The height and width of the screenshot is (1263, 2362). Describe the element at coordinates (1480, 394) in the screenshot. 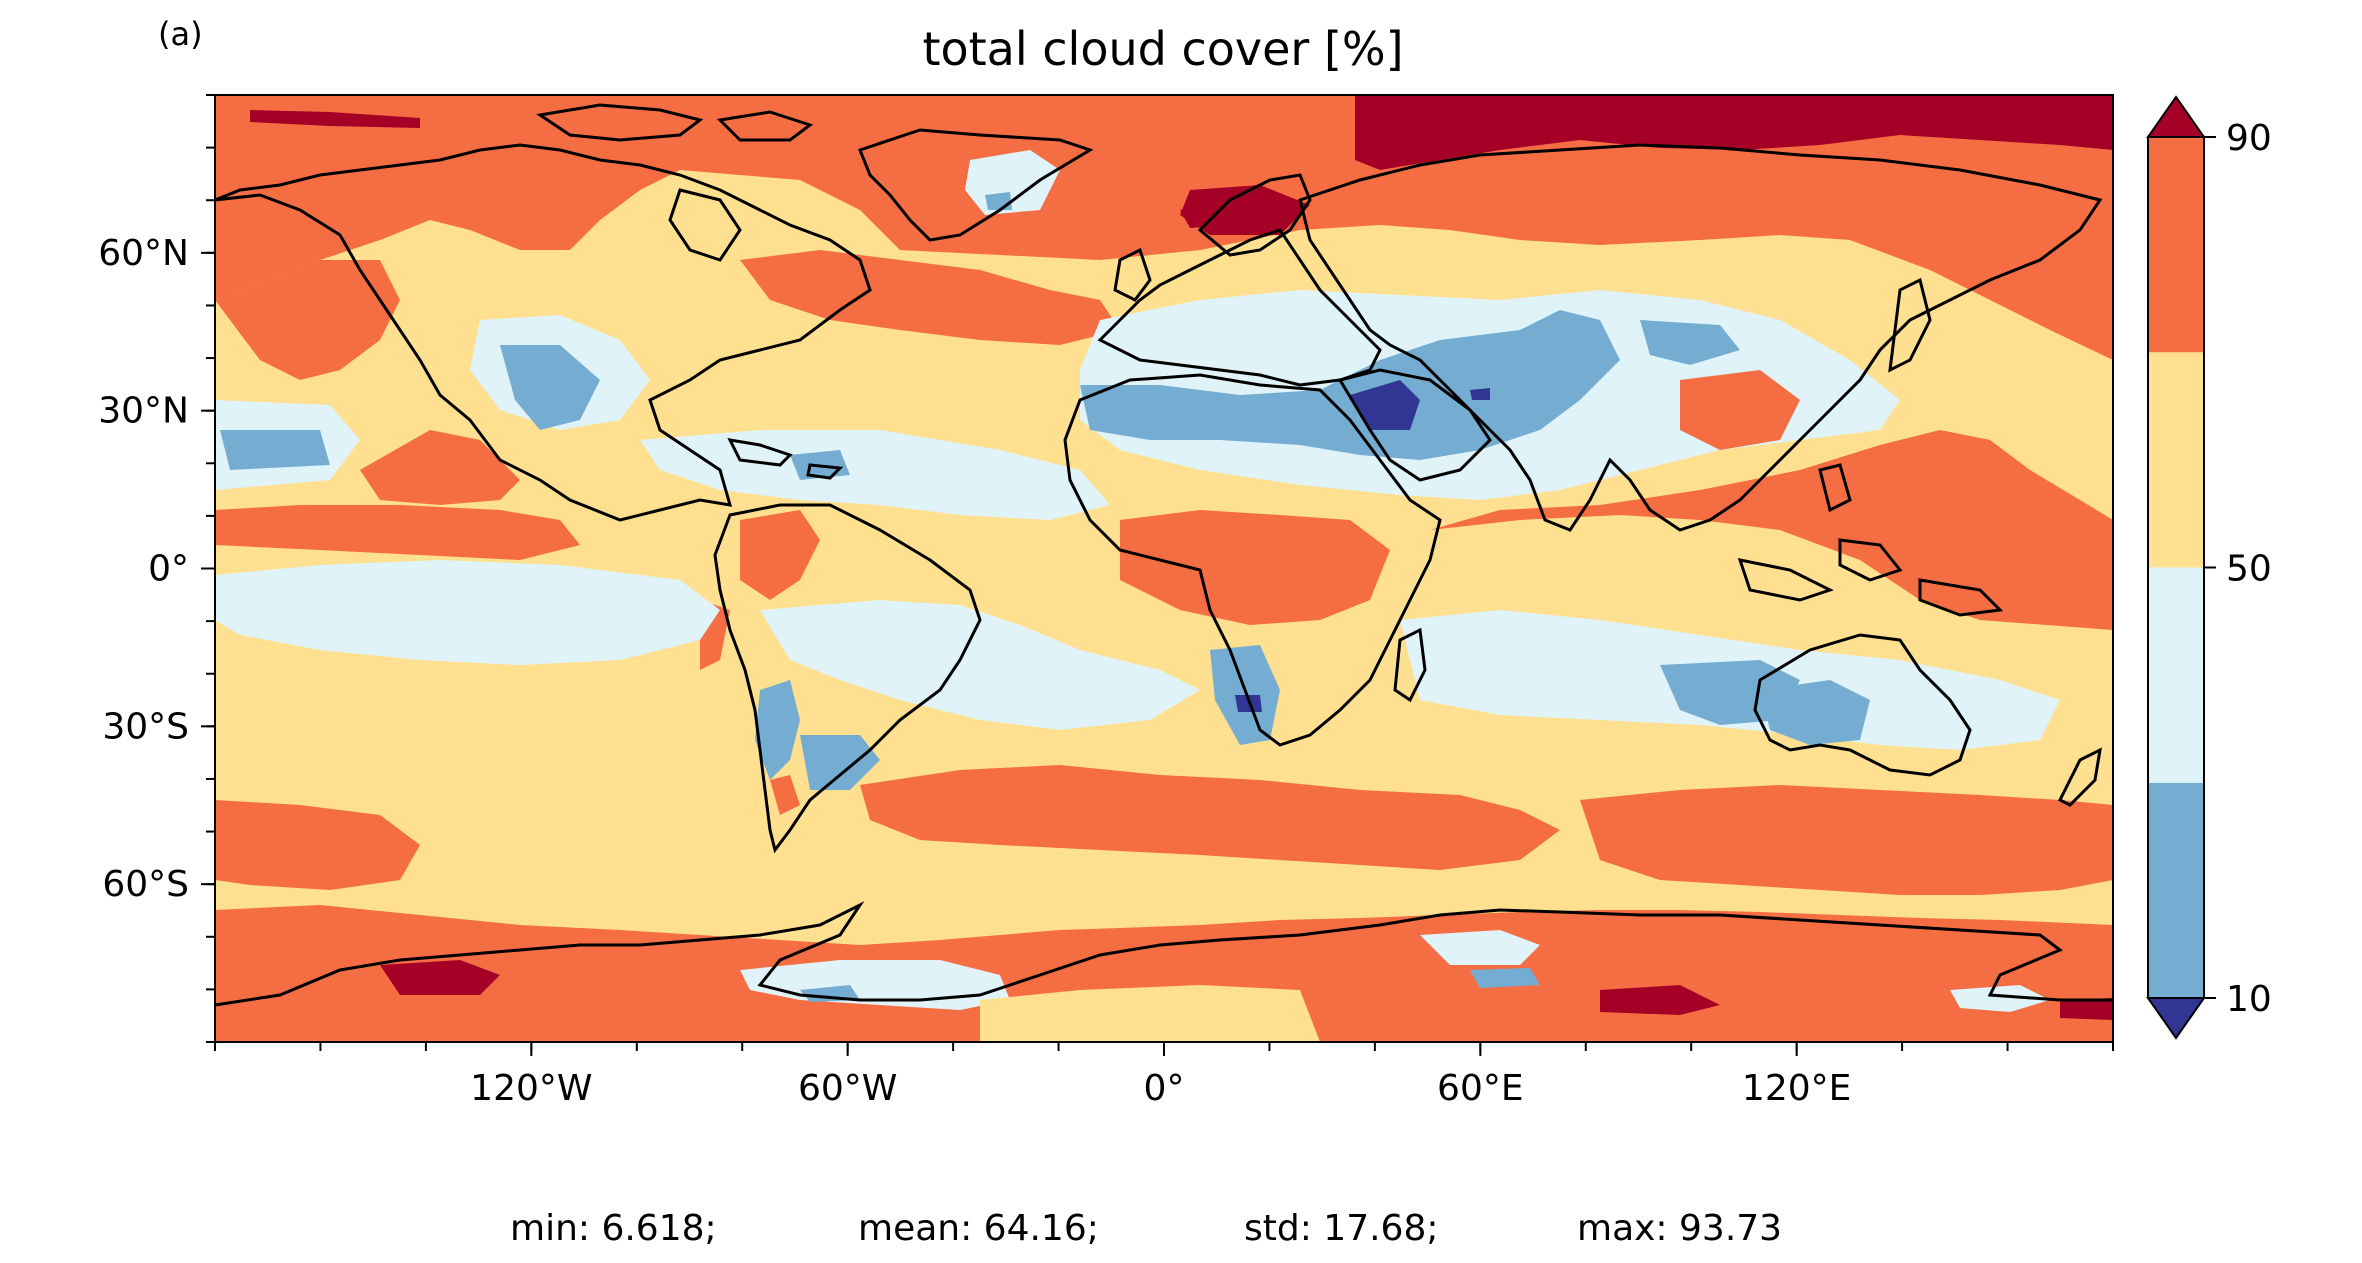

I see `field-iran-under` at that location.